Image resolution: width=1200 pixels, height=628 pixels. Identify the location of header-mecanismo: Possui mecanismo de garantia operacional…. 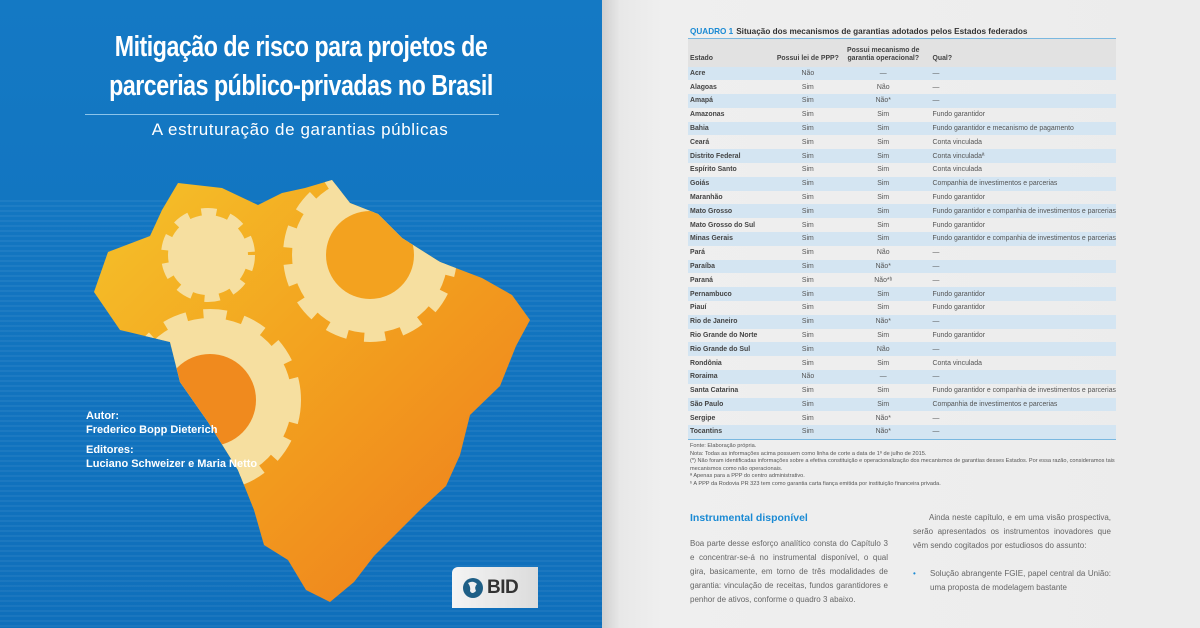
(883, 54).